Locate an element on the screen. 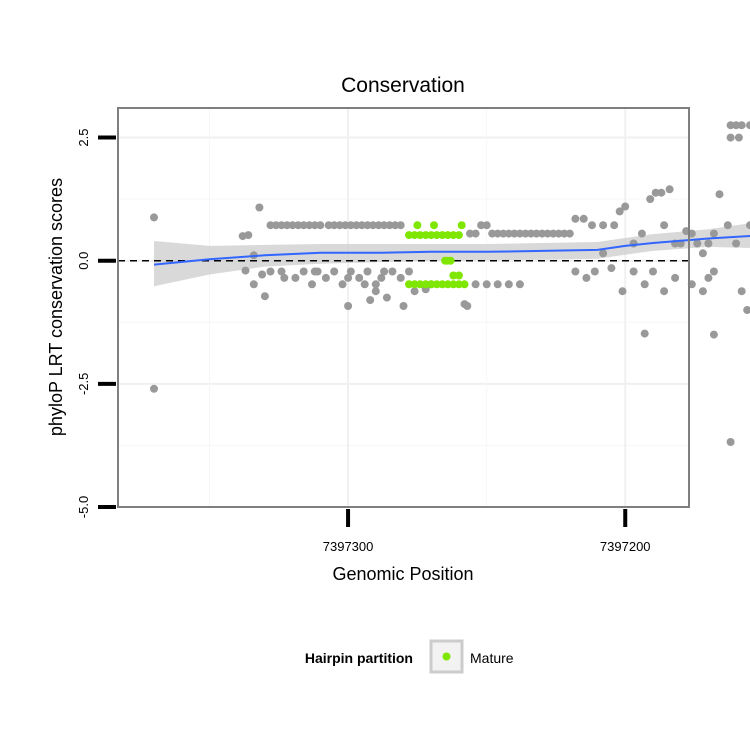 The height and width of the screenshot is (750, 750). y-tick-label: -2.5 is located at coordinates (83, 384).